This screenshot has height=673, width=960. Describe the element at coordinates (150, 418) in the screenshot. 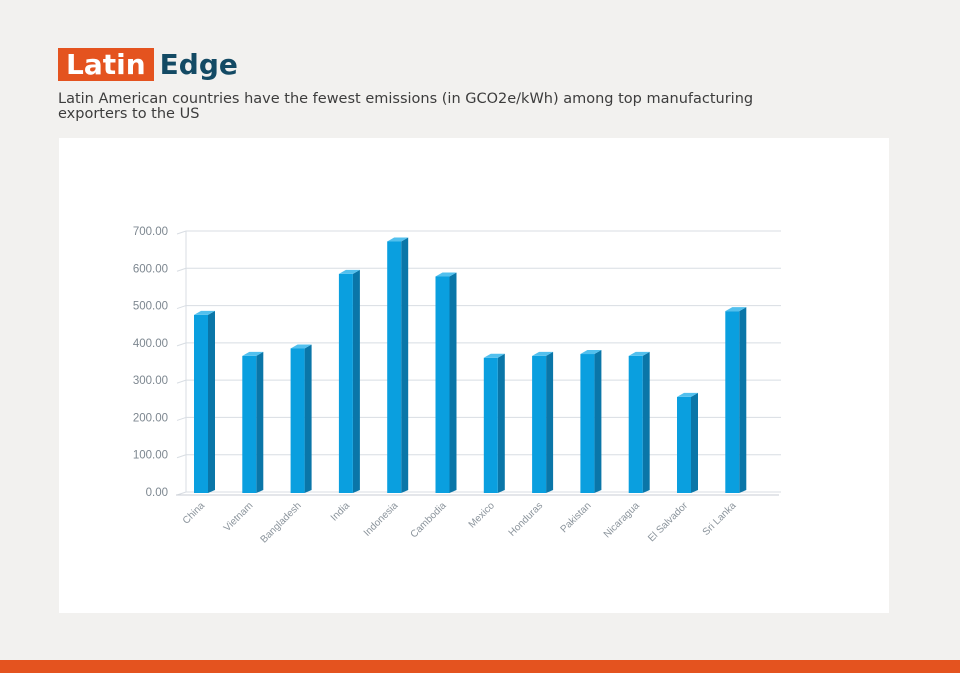

I see `y-tick-label: 200.00` at that location.